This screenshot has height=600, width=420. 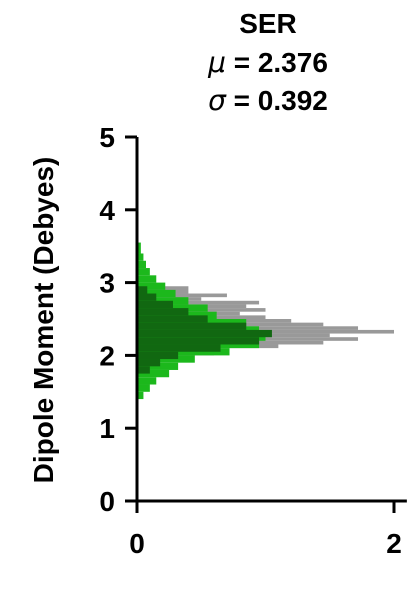 I want to click on bar-series2-bin9, so click(x=155, y=304).